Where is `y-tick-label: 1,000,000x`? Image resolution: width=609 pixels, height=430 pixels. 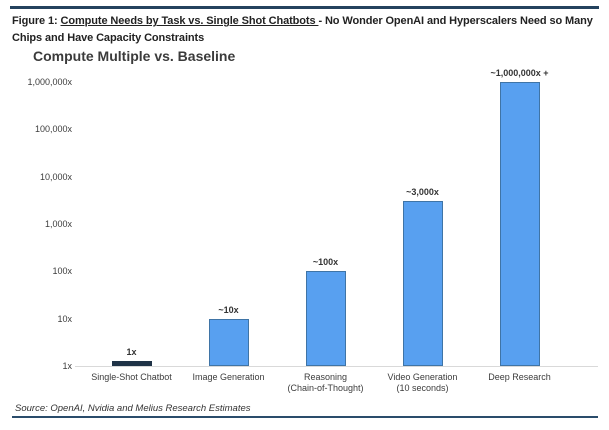
y-tick-label: 1,000,000x is located at coordinates (49, 82).